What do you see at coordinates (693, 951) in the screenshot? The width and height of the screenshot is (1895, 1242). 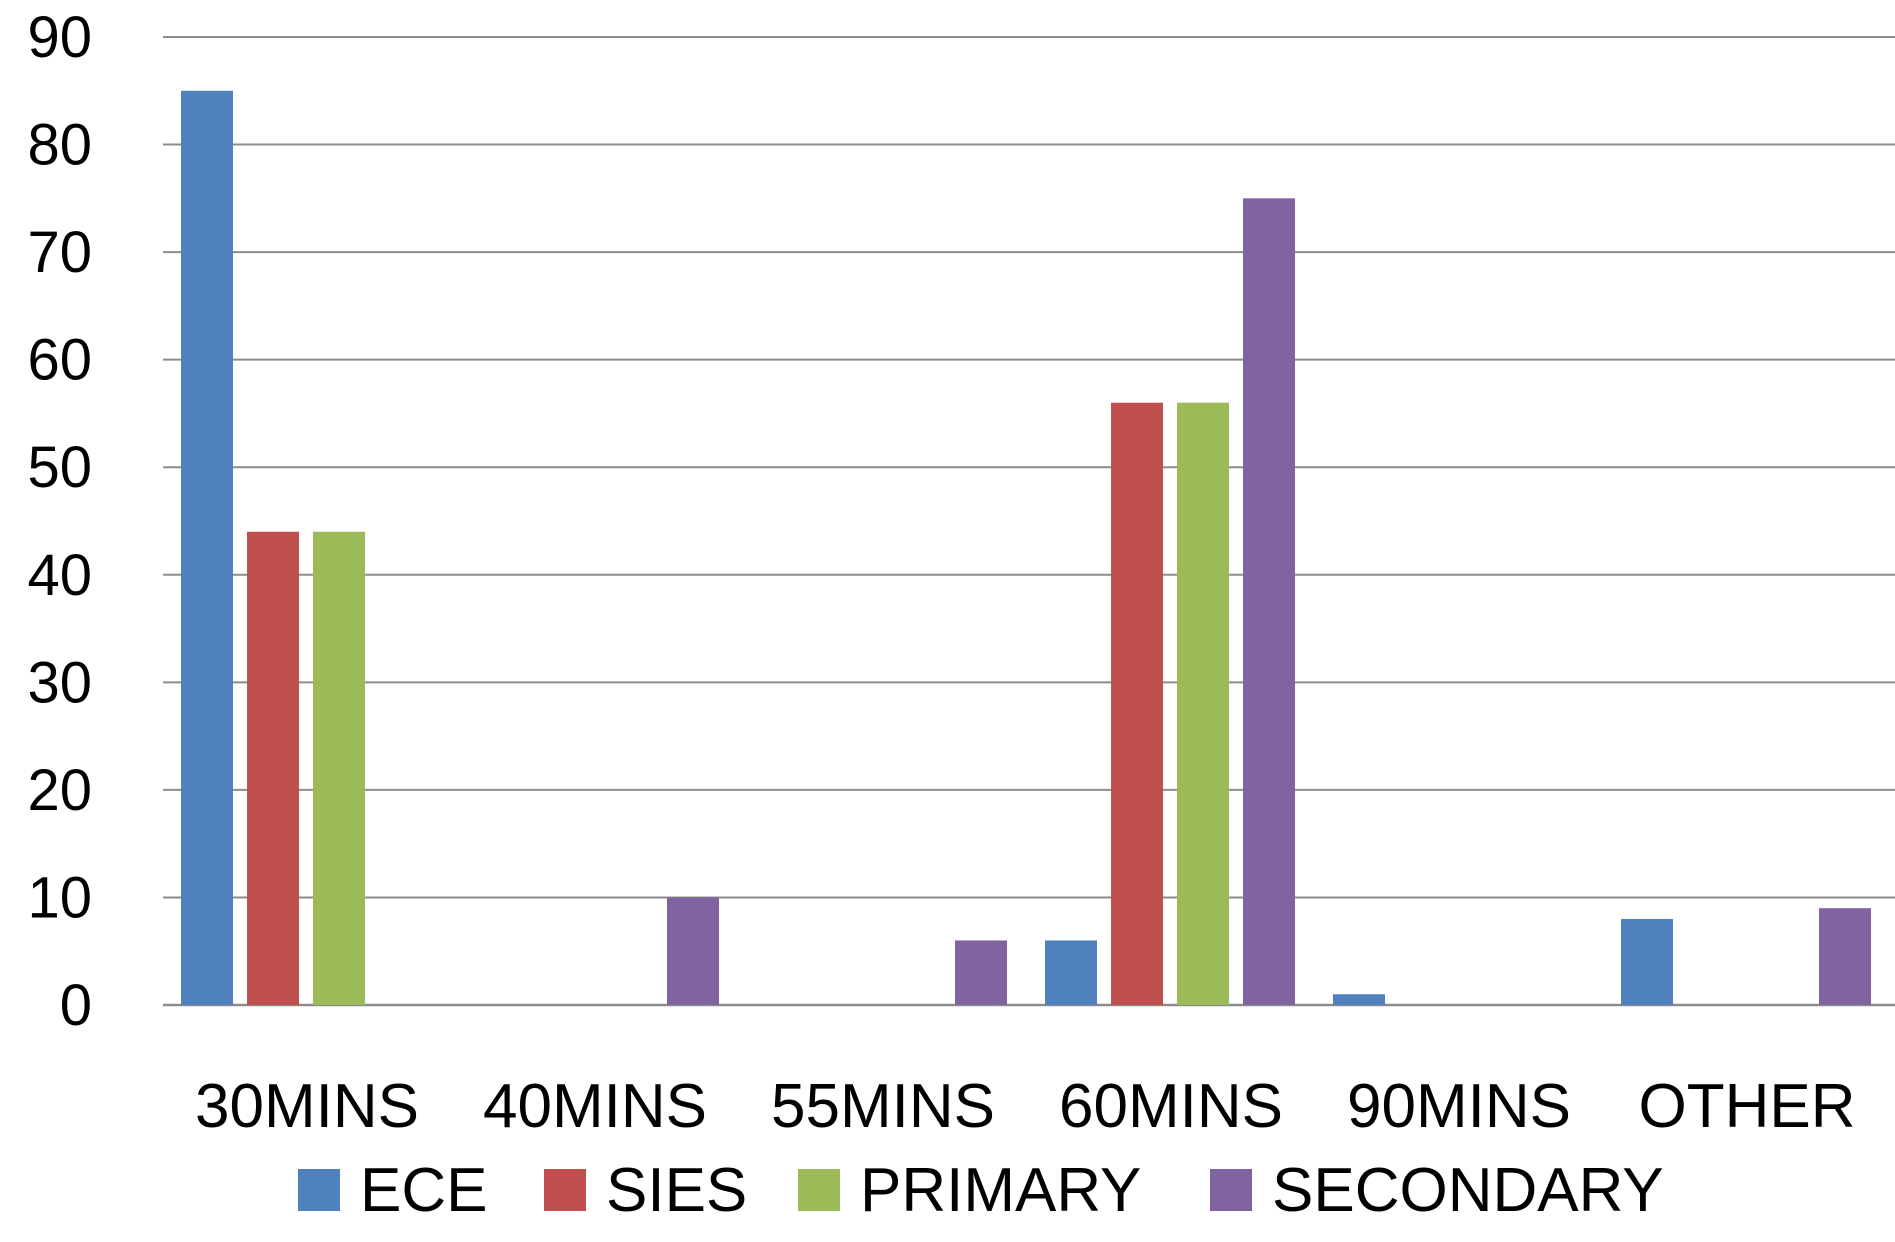 I see `bar-secondary-40mins` at bounding box center [693, 951].